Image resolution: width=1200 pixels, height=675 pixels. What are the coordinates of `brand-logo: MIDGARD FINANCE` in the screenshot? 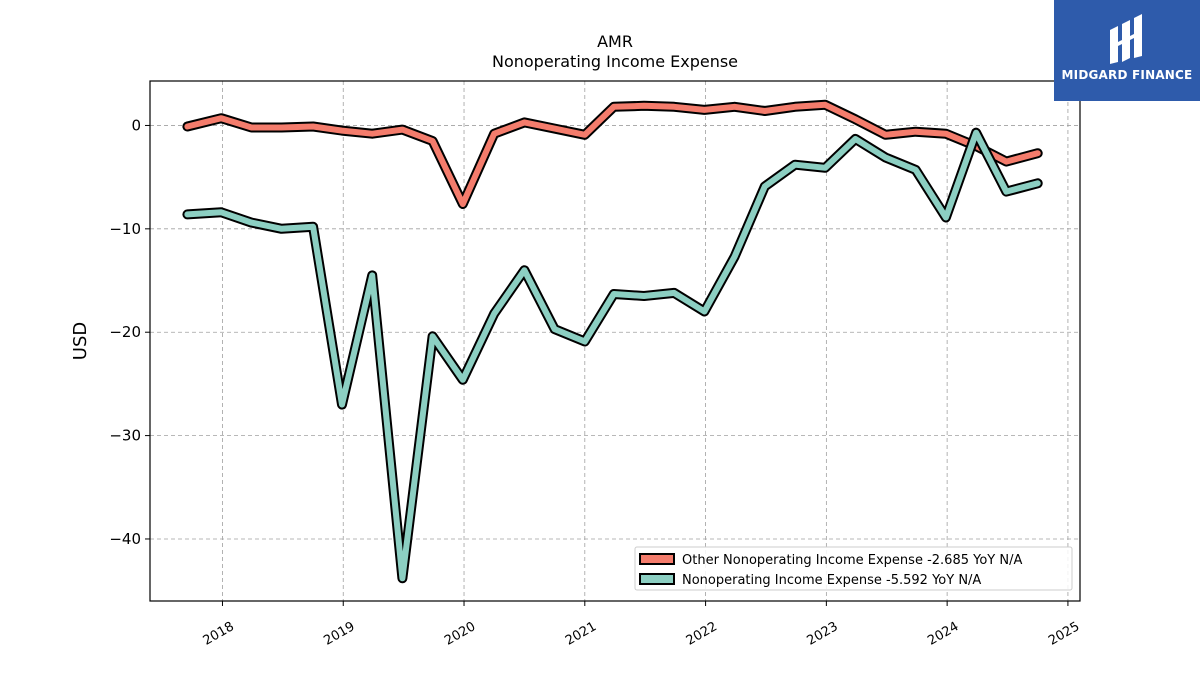 It's located at (1127, 50).